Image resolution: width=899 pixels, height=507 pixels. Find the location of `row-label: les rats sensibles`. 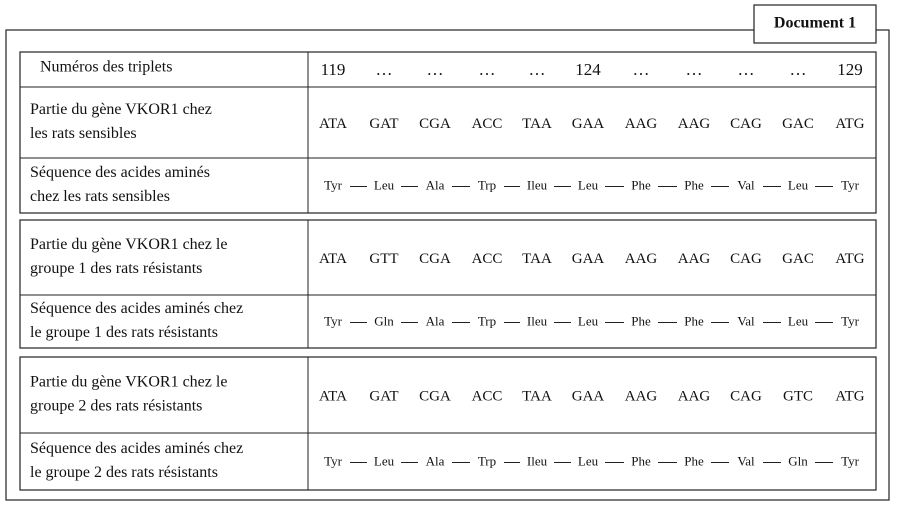

row-label: les rats sensibles is located at coordinates (83, 133).